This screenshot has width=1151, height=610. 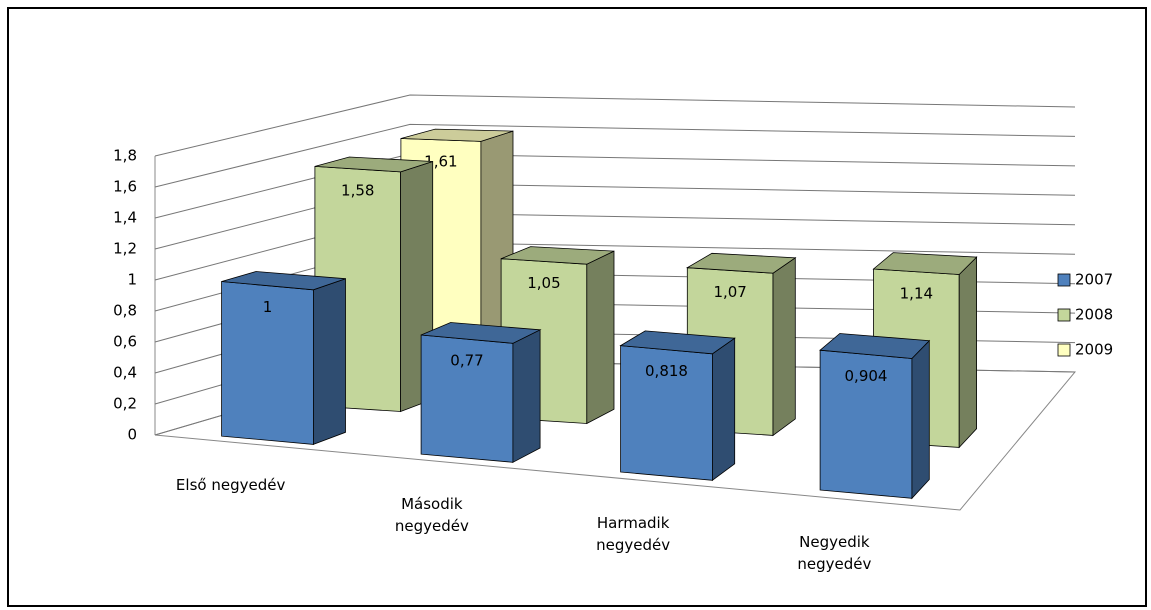 What do you see at coordinates (866, 376) in the screenshot?
I see `data-label: 0,904` at bounding box center [866, 376].